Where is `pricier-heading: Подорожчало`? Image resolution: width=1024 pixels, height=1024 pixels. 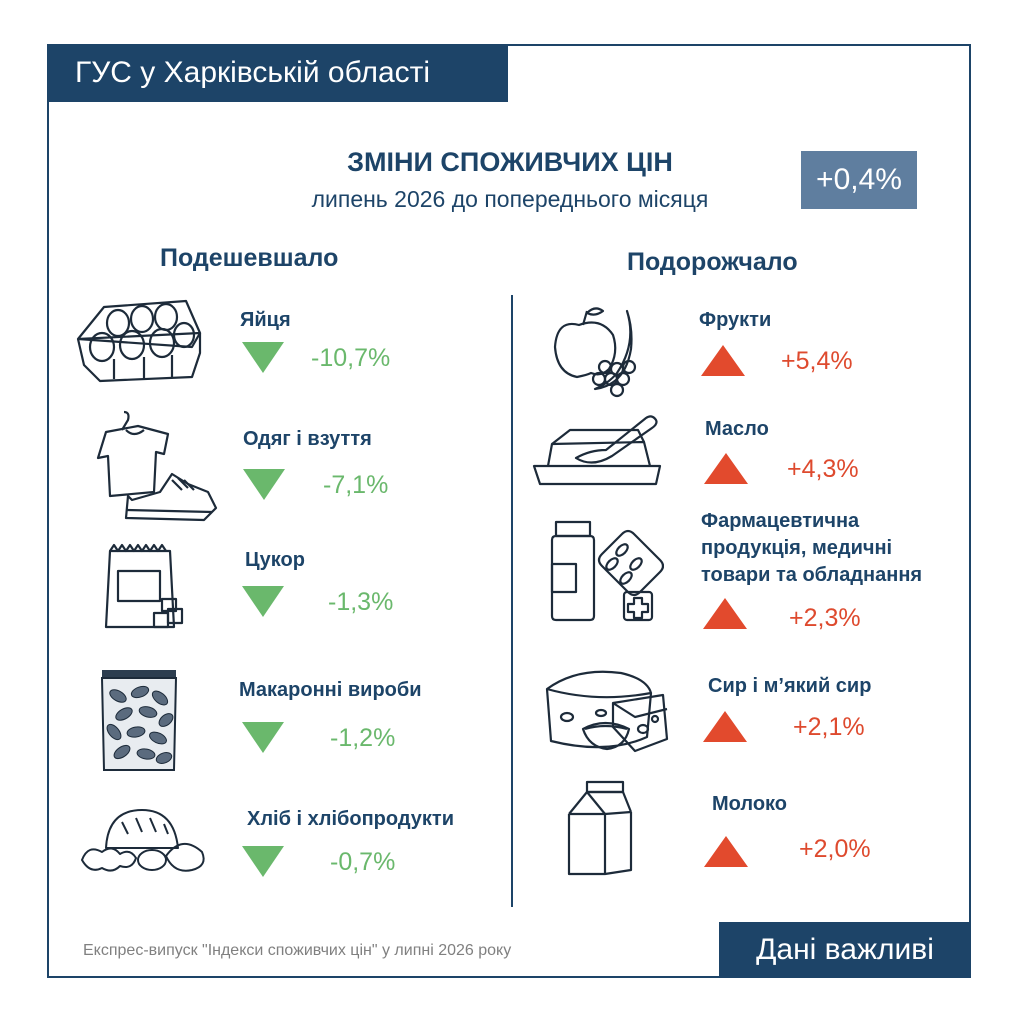 pricier-heading: Подорожчало is located at coordinates (712, 262).